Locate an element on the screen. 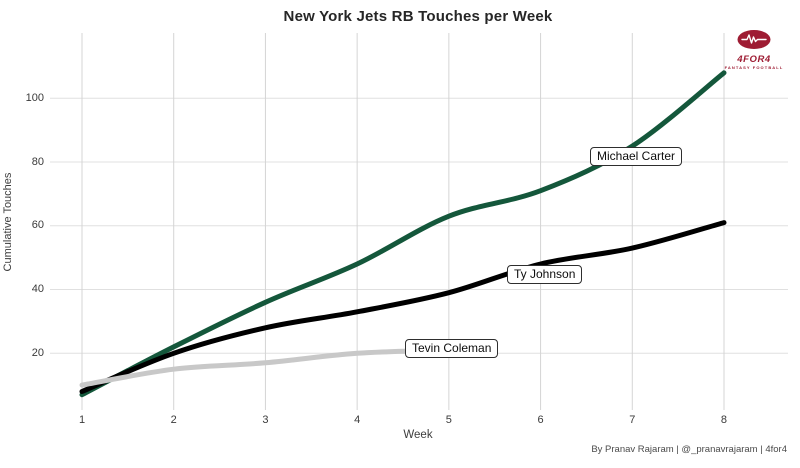 The image size is (800, 468). series-label-ty-johnson: Ty Johnson is located at coordinates (545, 274).